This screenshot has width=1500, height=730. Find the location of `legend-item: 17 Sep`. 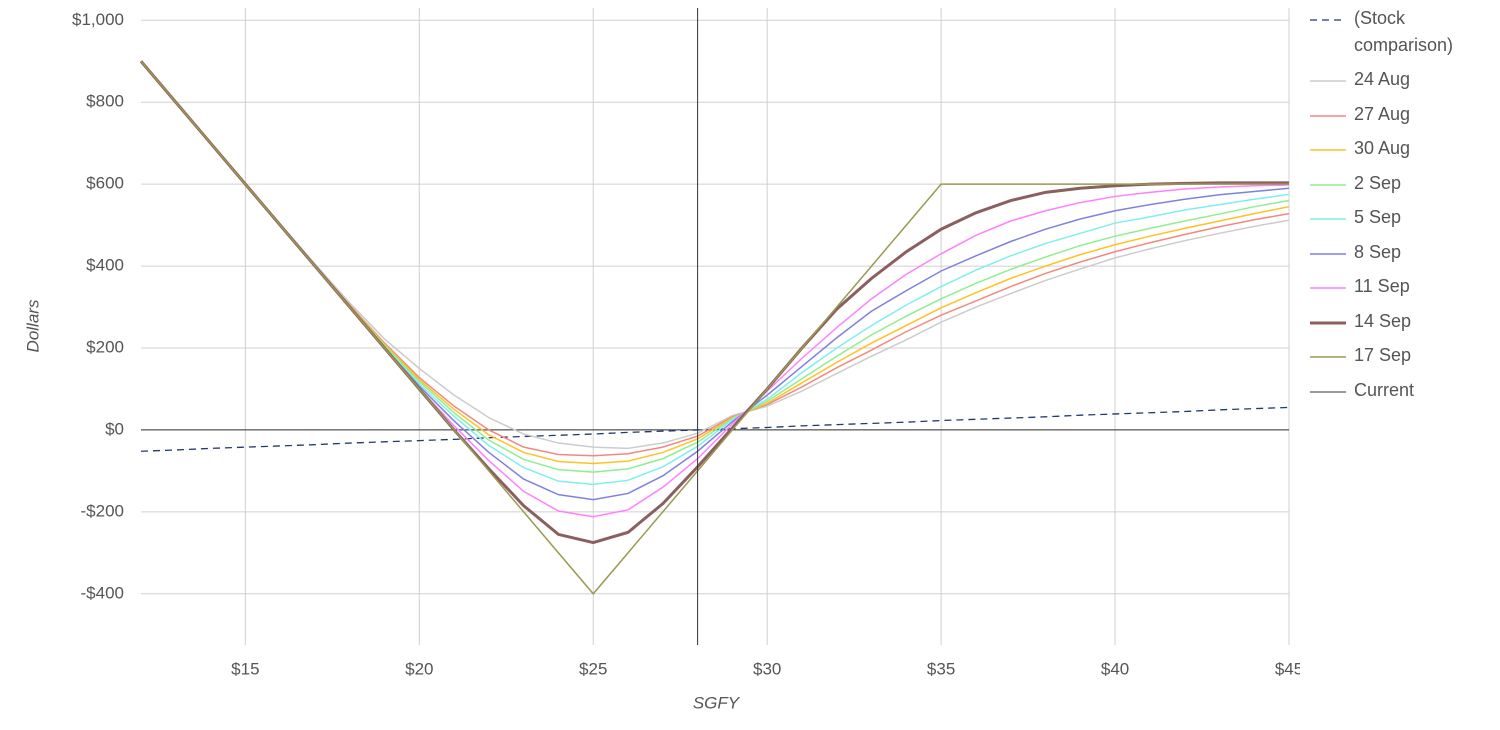

legend-item: 17 Sep is located at coordinates (1399, 355).